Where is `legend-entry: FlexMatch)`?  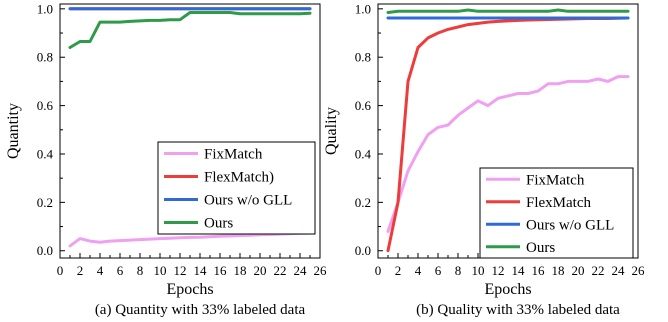
legend-entry: FlexMatch) is located at coordinates (239, 178).